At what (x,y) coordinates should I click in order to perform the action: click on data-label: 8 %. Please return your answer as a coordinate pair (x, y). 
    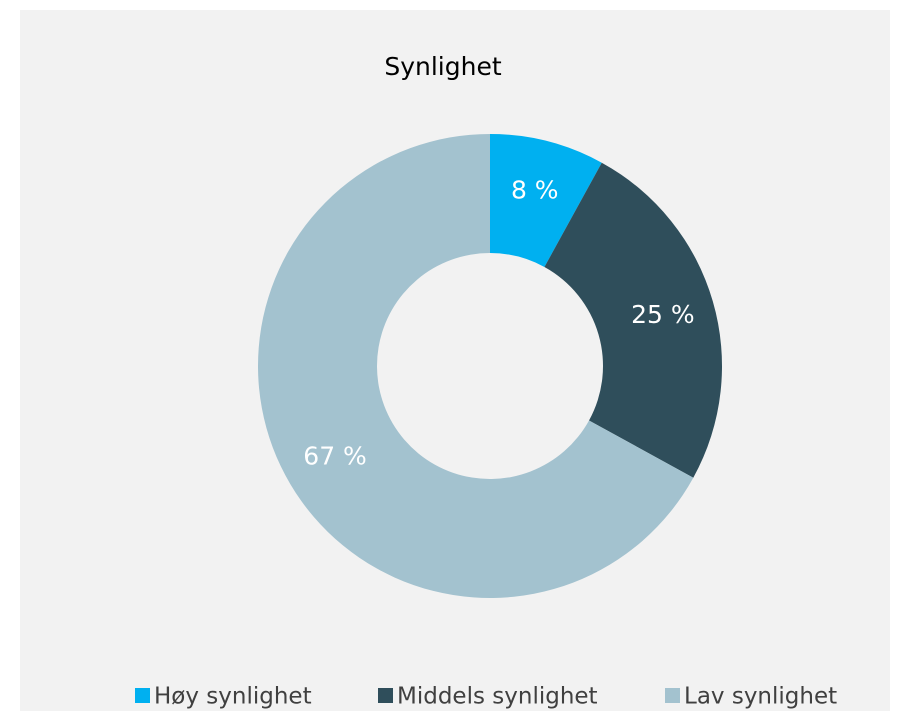
    Looking at the image, I should click on (535, 190).